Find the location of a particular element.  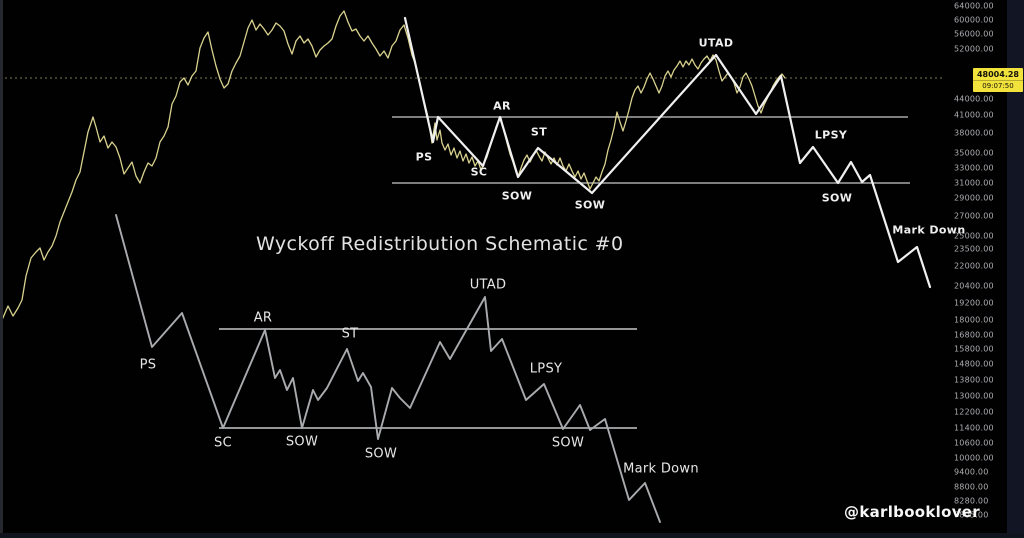

price-axis-tick: 31000.00 is located at coordinates (974, 183).